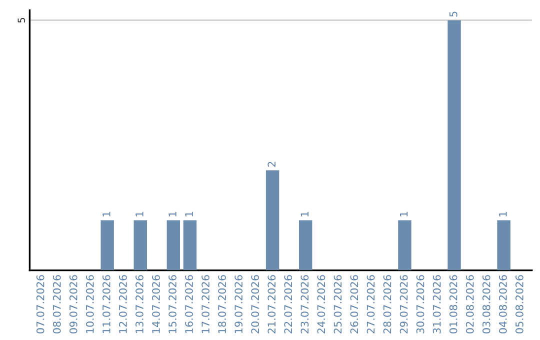 The height and width of the screenshot is (340, 540). What do you see at coordinates (123, 304) in the screenshot?
I see `x-tick-label: 12.07.2026` at bounding box center [123, 304].